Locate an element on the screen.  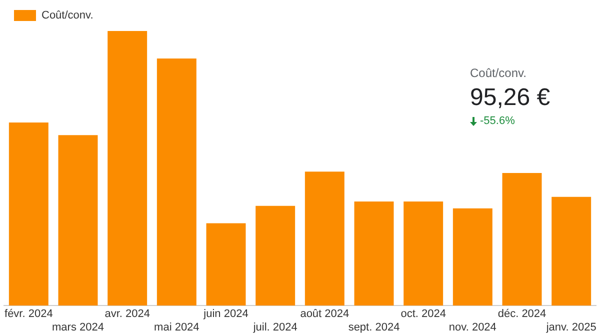
annotation: -55.6% is located at coordinates (497, 121).